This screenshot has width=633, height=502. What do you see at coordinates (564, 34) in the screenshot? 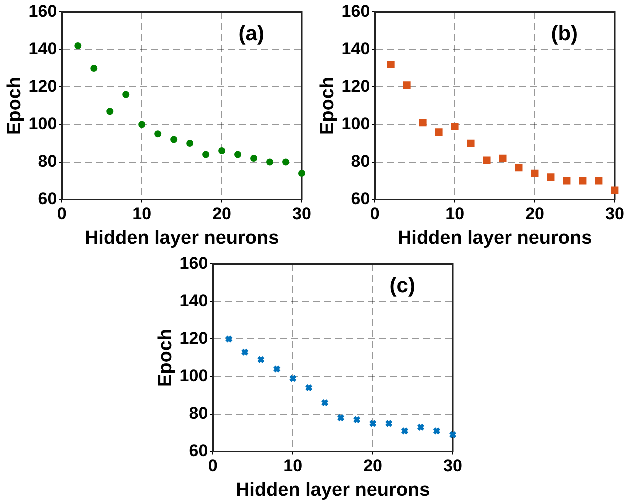
I see `annotation: (b)` at bounding box center [564, 34].